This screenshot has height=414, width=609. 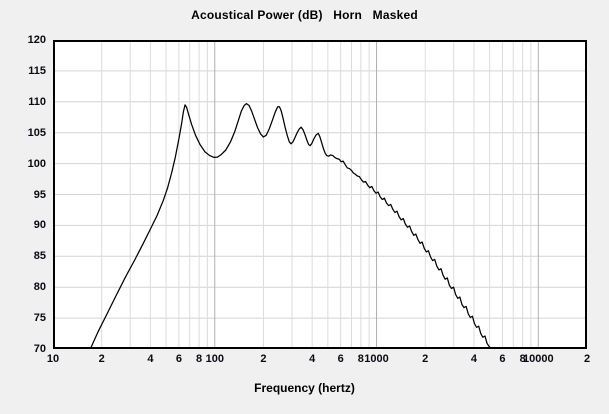 What do you see at coordinates (39, 318) in the screenshot?
I see `y-tick-label: 75` at bounding box center [39, 318].